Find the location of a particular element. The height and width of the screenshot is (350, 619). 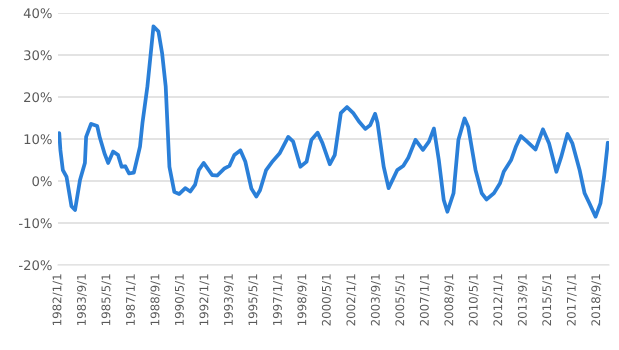

x-tick-label: 2012/1/1 is located at coordinates (498, 300).